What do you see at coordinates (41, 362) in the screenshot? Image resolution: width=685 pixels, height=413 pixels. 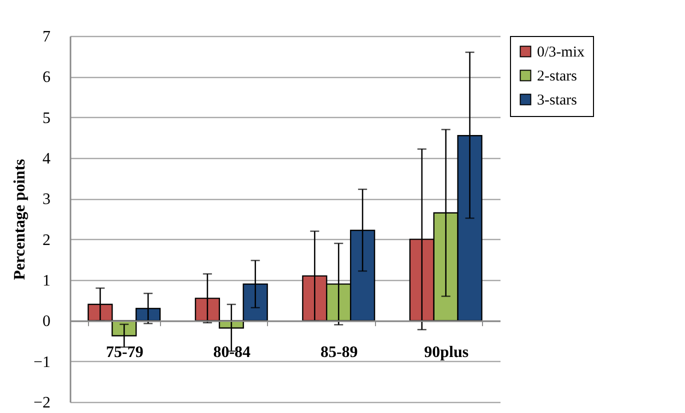 I see `y-tick-label: −1` at bounding box center [41, 362].